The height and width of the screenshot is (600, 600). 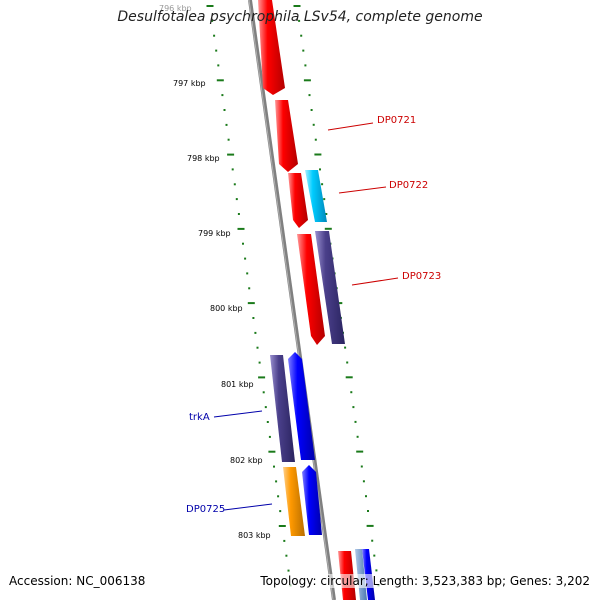 What do you see at coordinates (199, 417) in the screenshot?
I see `gene-label-trka: trkA` at bounding box center [199, 417].